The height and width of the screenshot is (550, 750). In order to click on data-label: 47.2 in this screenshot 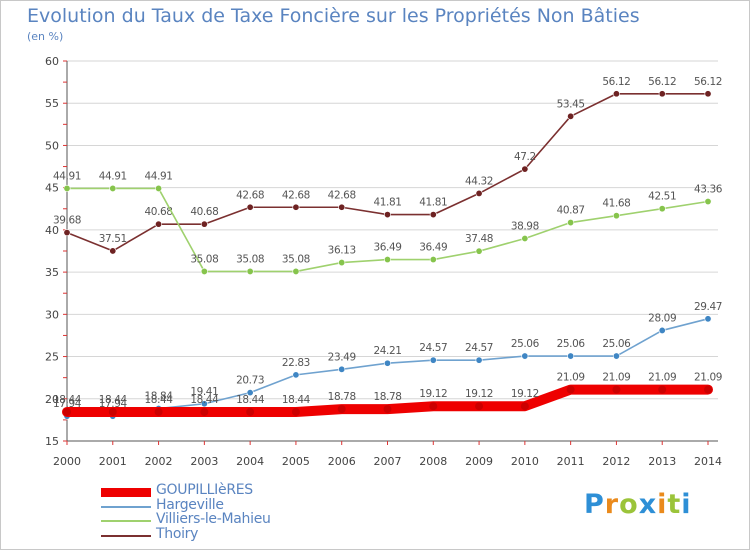, I will do `click(525, 157)`.